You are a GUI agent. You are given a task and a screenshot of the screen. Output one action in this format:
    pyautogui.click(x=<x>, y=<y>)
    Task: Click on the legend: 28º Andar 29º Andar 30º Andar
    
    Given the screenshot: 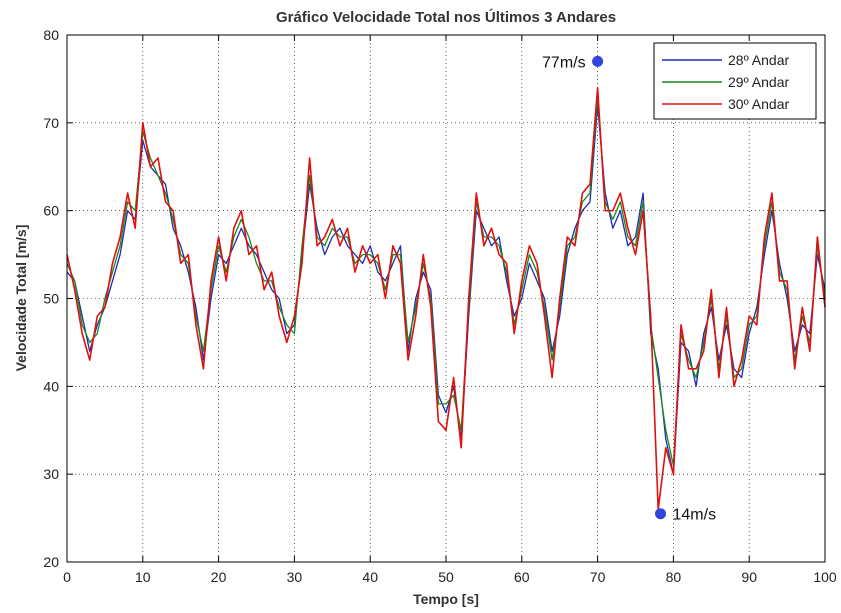 What is the action you would take?
    pyautogui.click(x=735, y=81)
    